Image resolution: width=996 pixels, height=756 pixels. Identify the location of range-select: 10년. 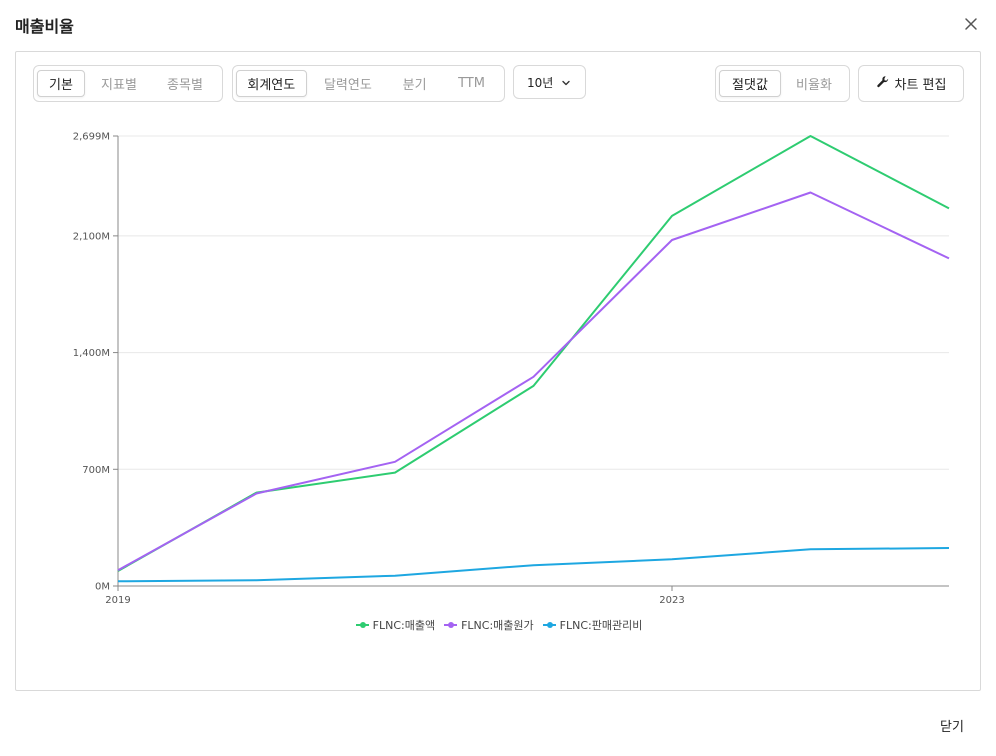
(549, 82).